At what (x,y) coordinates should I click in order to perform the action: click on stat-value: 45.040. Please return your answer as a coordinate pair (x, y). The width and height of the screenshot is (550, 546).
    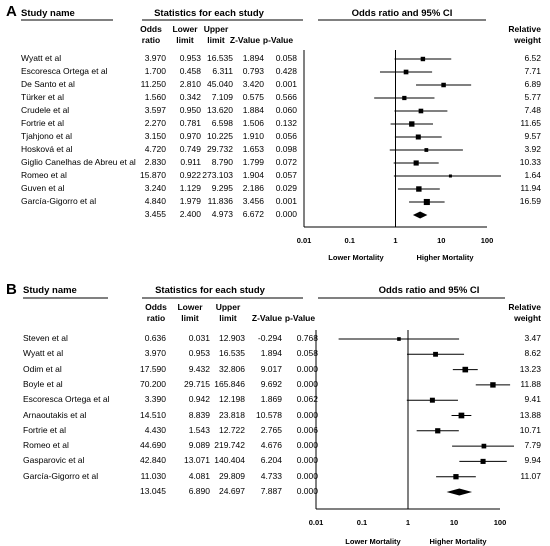
    Looking at the image, I should click on (220, 84).